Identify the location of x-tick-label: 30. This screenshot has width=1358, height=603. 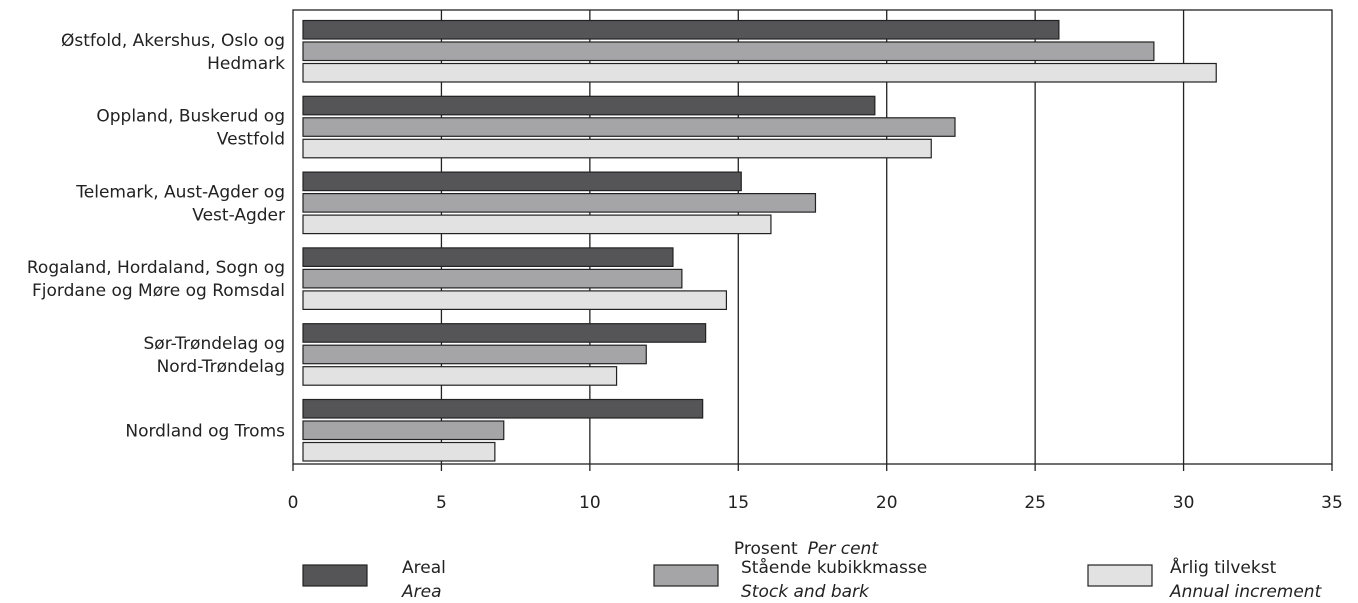
(1184, 503).